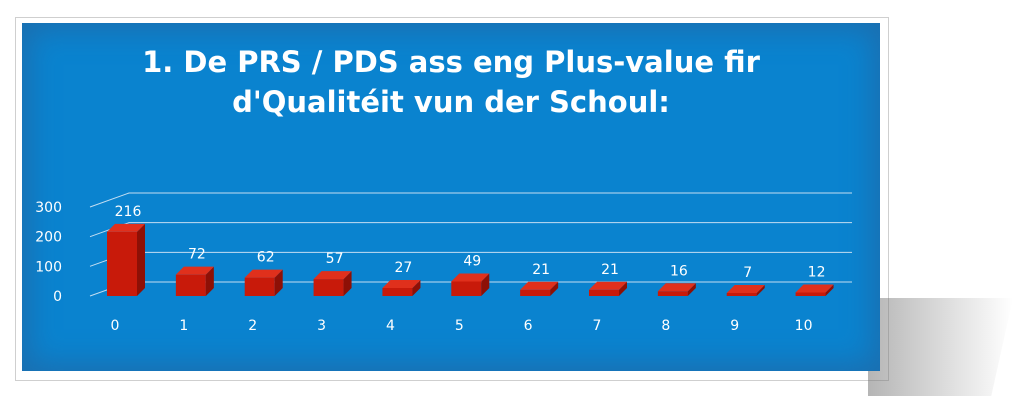 The image size is (1024, 418). I want to click on data-label: 49, so click(472, 261).